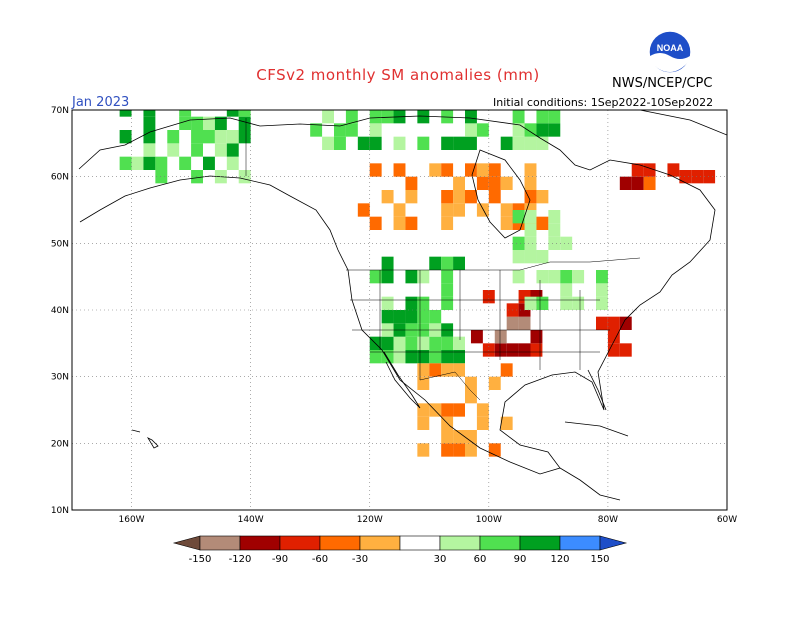  Describe the element at coordinates (489, 520) in the screenshot. I see `lon-tick-label: 100W` at that location.